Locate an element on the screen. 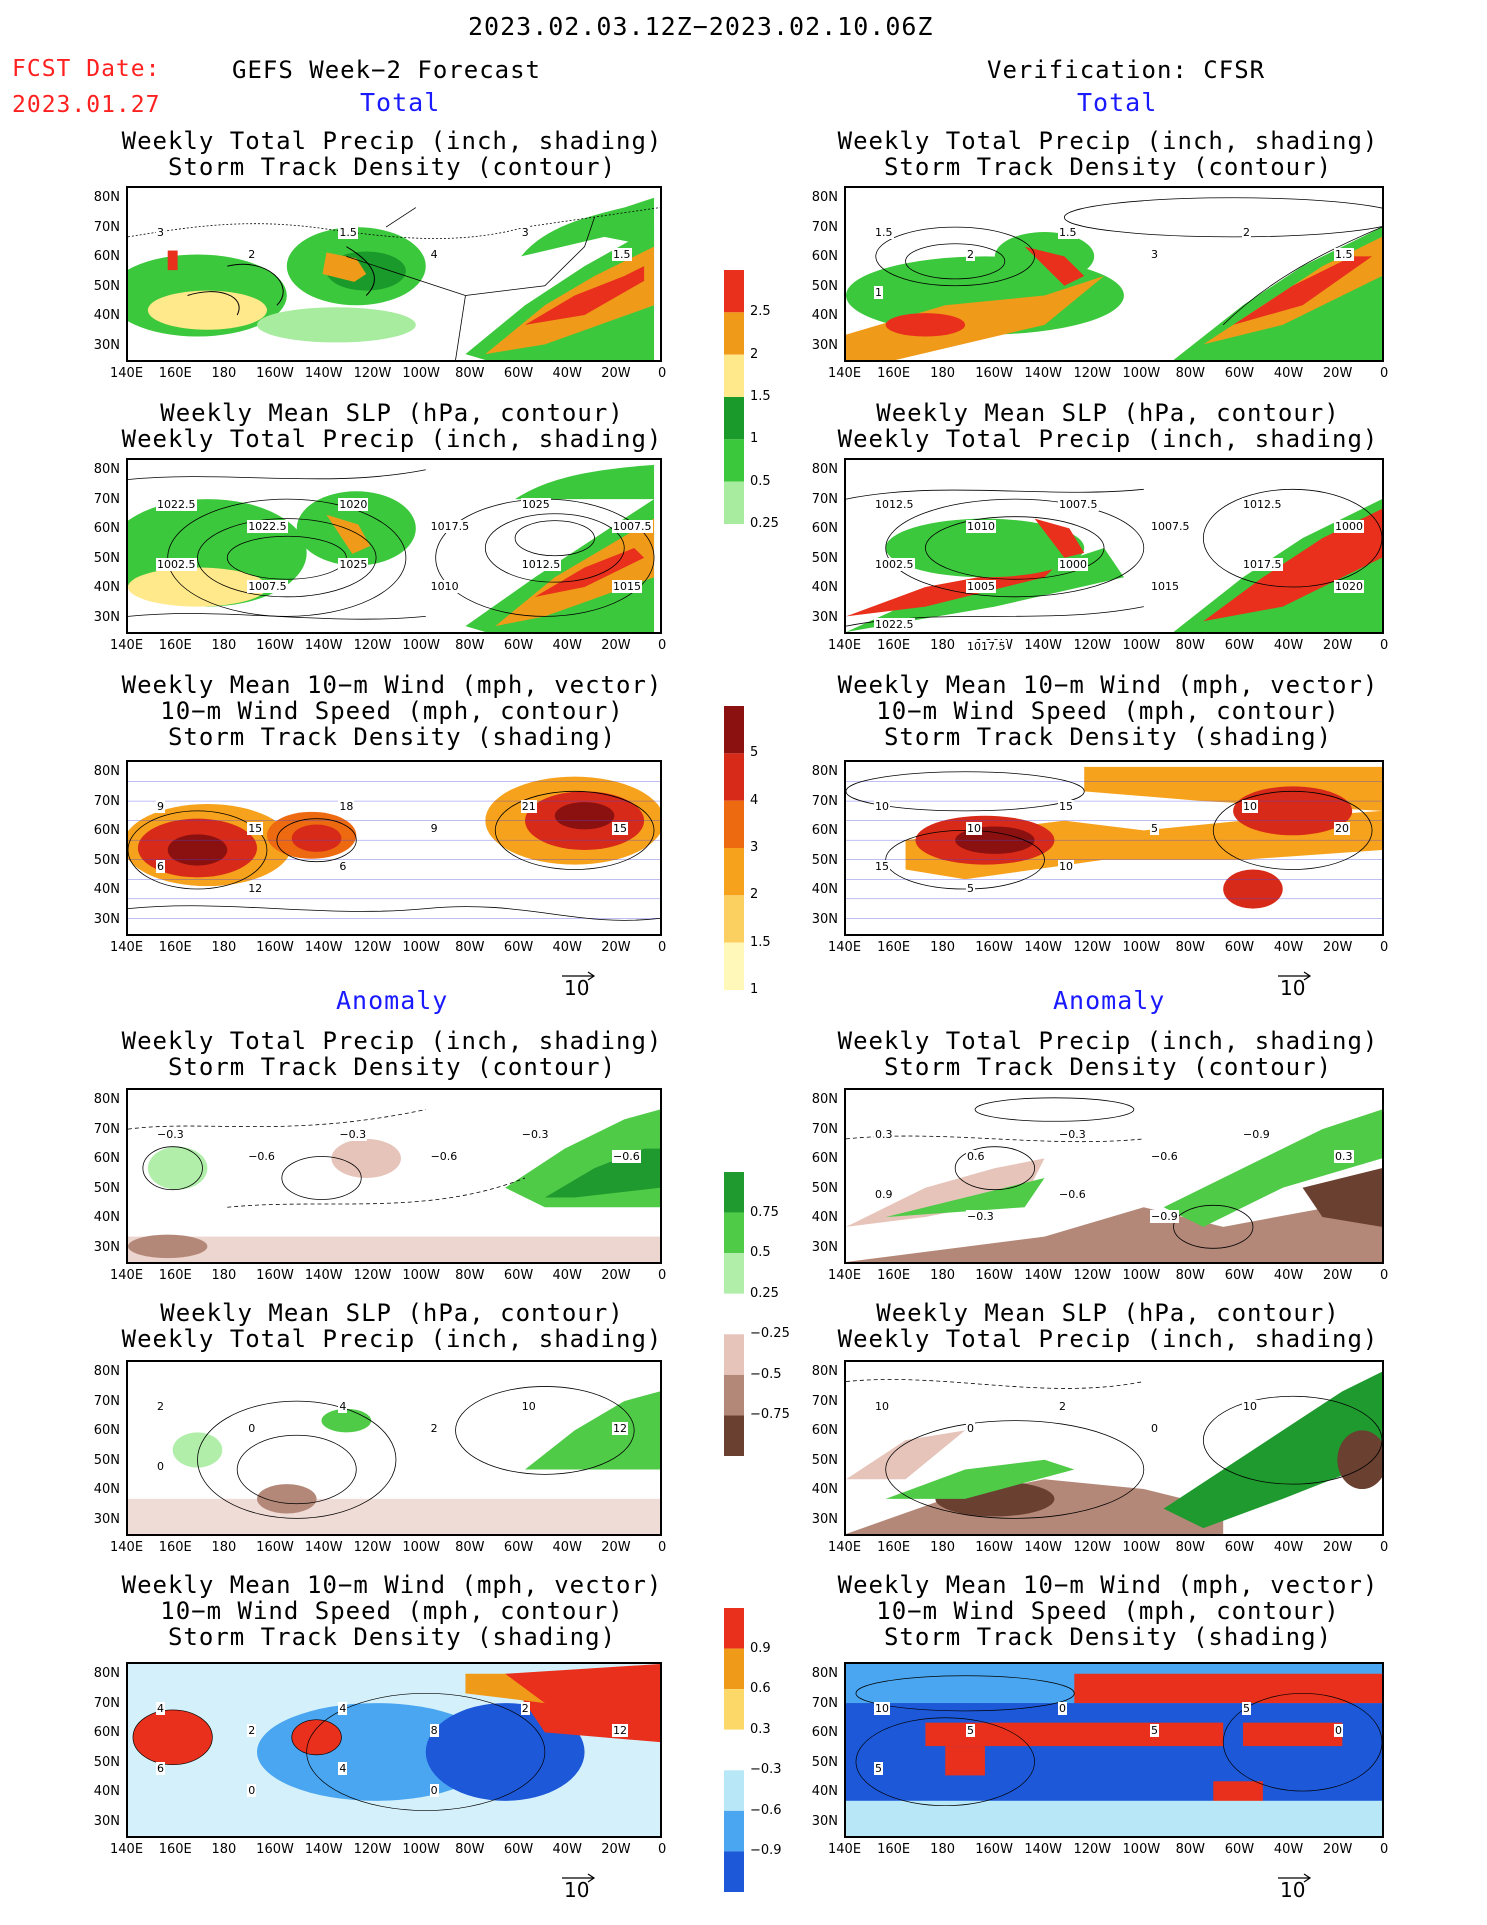 The height and width of the screenshot is (1925, 1487). lon-label-r1-6: 100W is located at coordinates (1141, 373).